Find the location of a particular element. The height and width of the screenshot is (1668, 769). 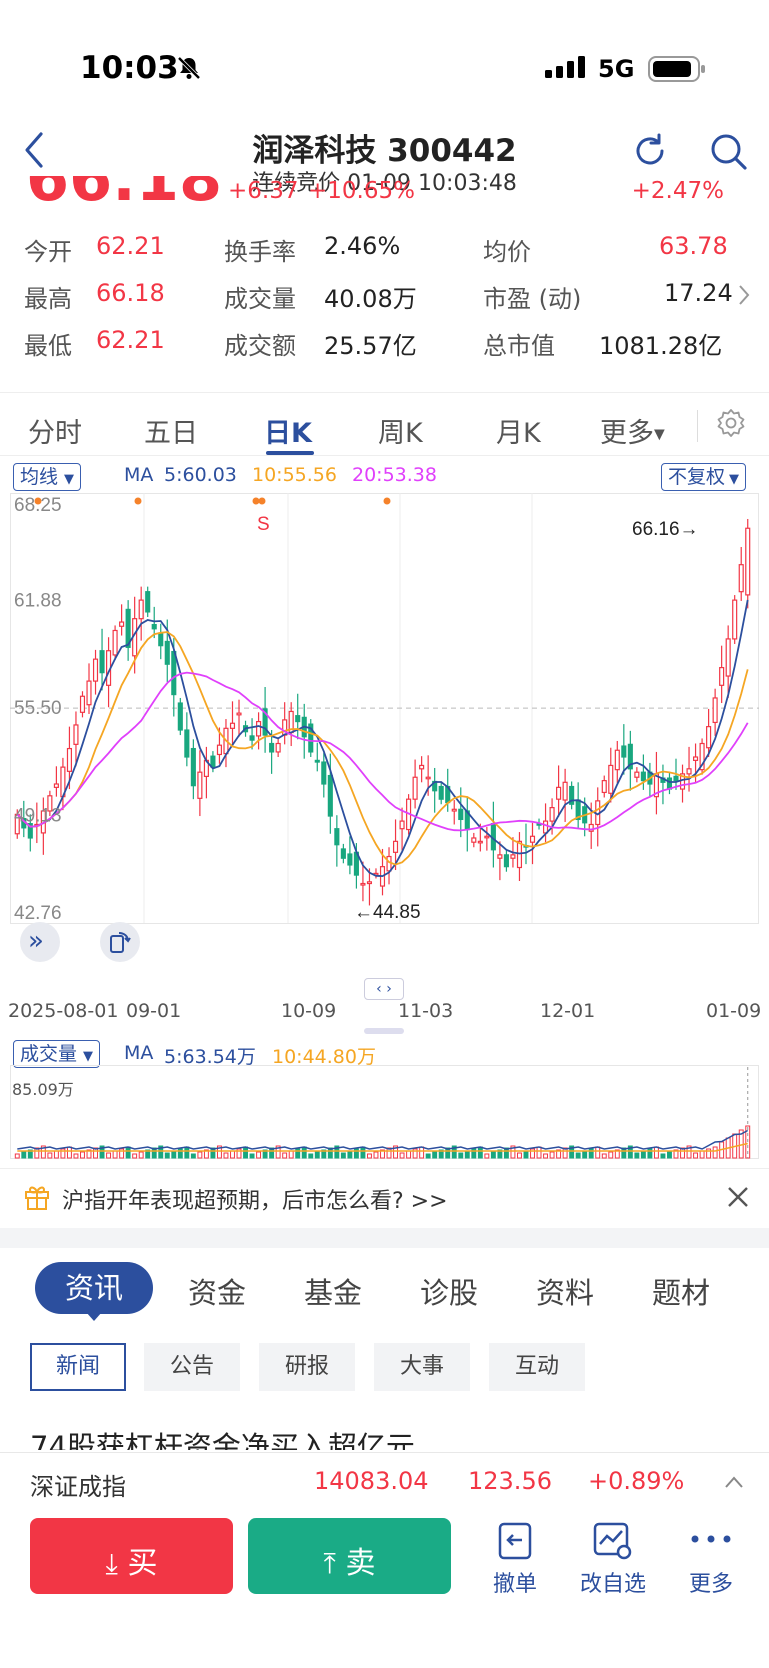

tab-five-day: 五日 is located at coordinates (171, 433).